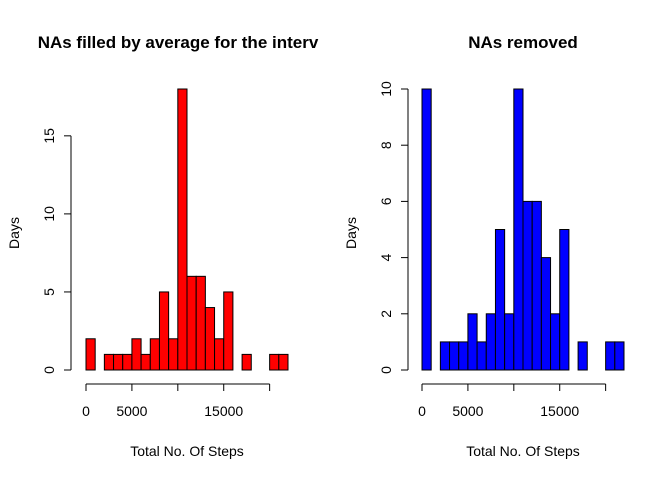 This screenshot has height=480, width=672. What do you see at coordinates (14, 233) in the screenshot?
I see `left-y-axis-label: Days` at bounding box center [14, 233].